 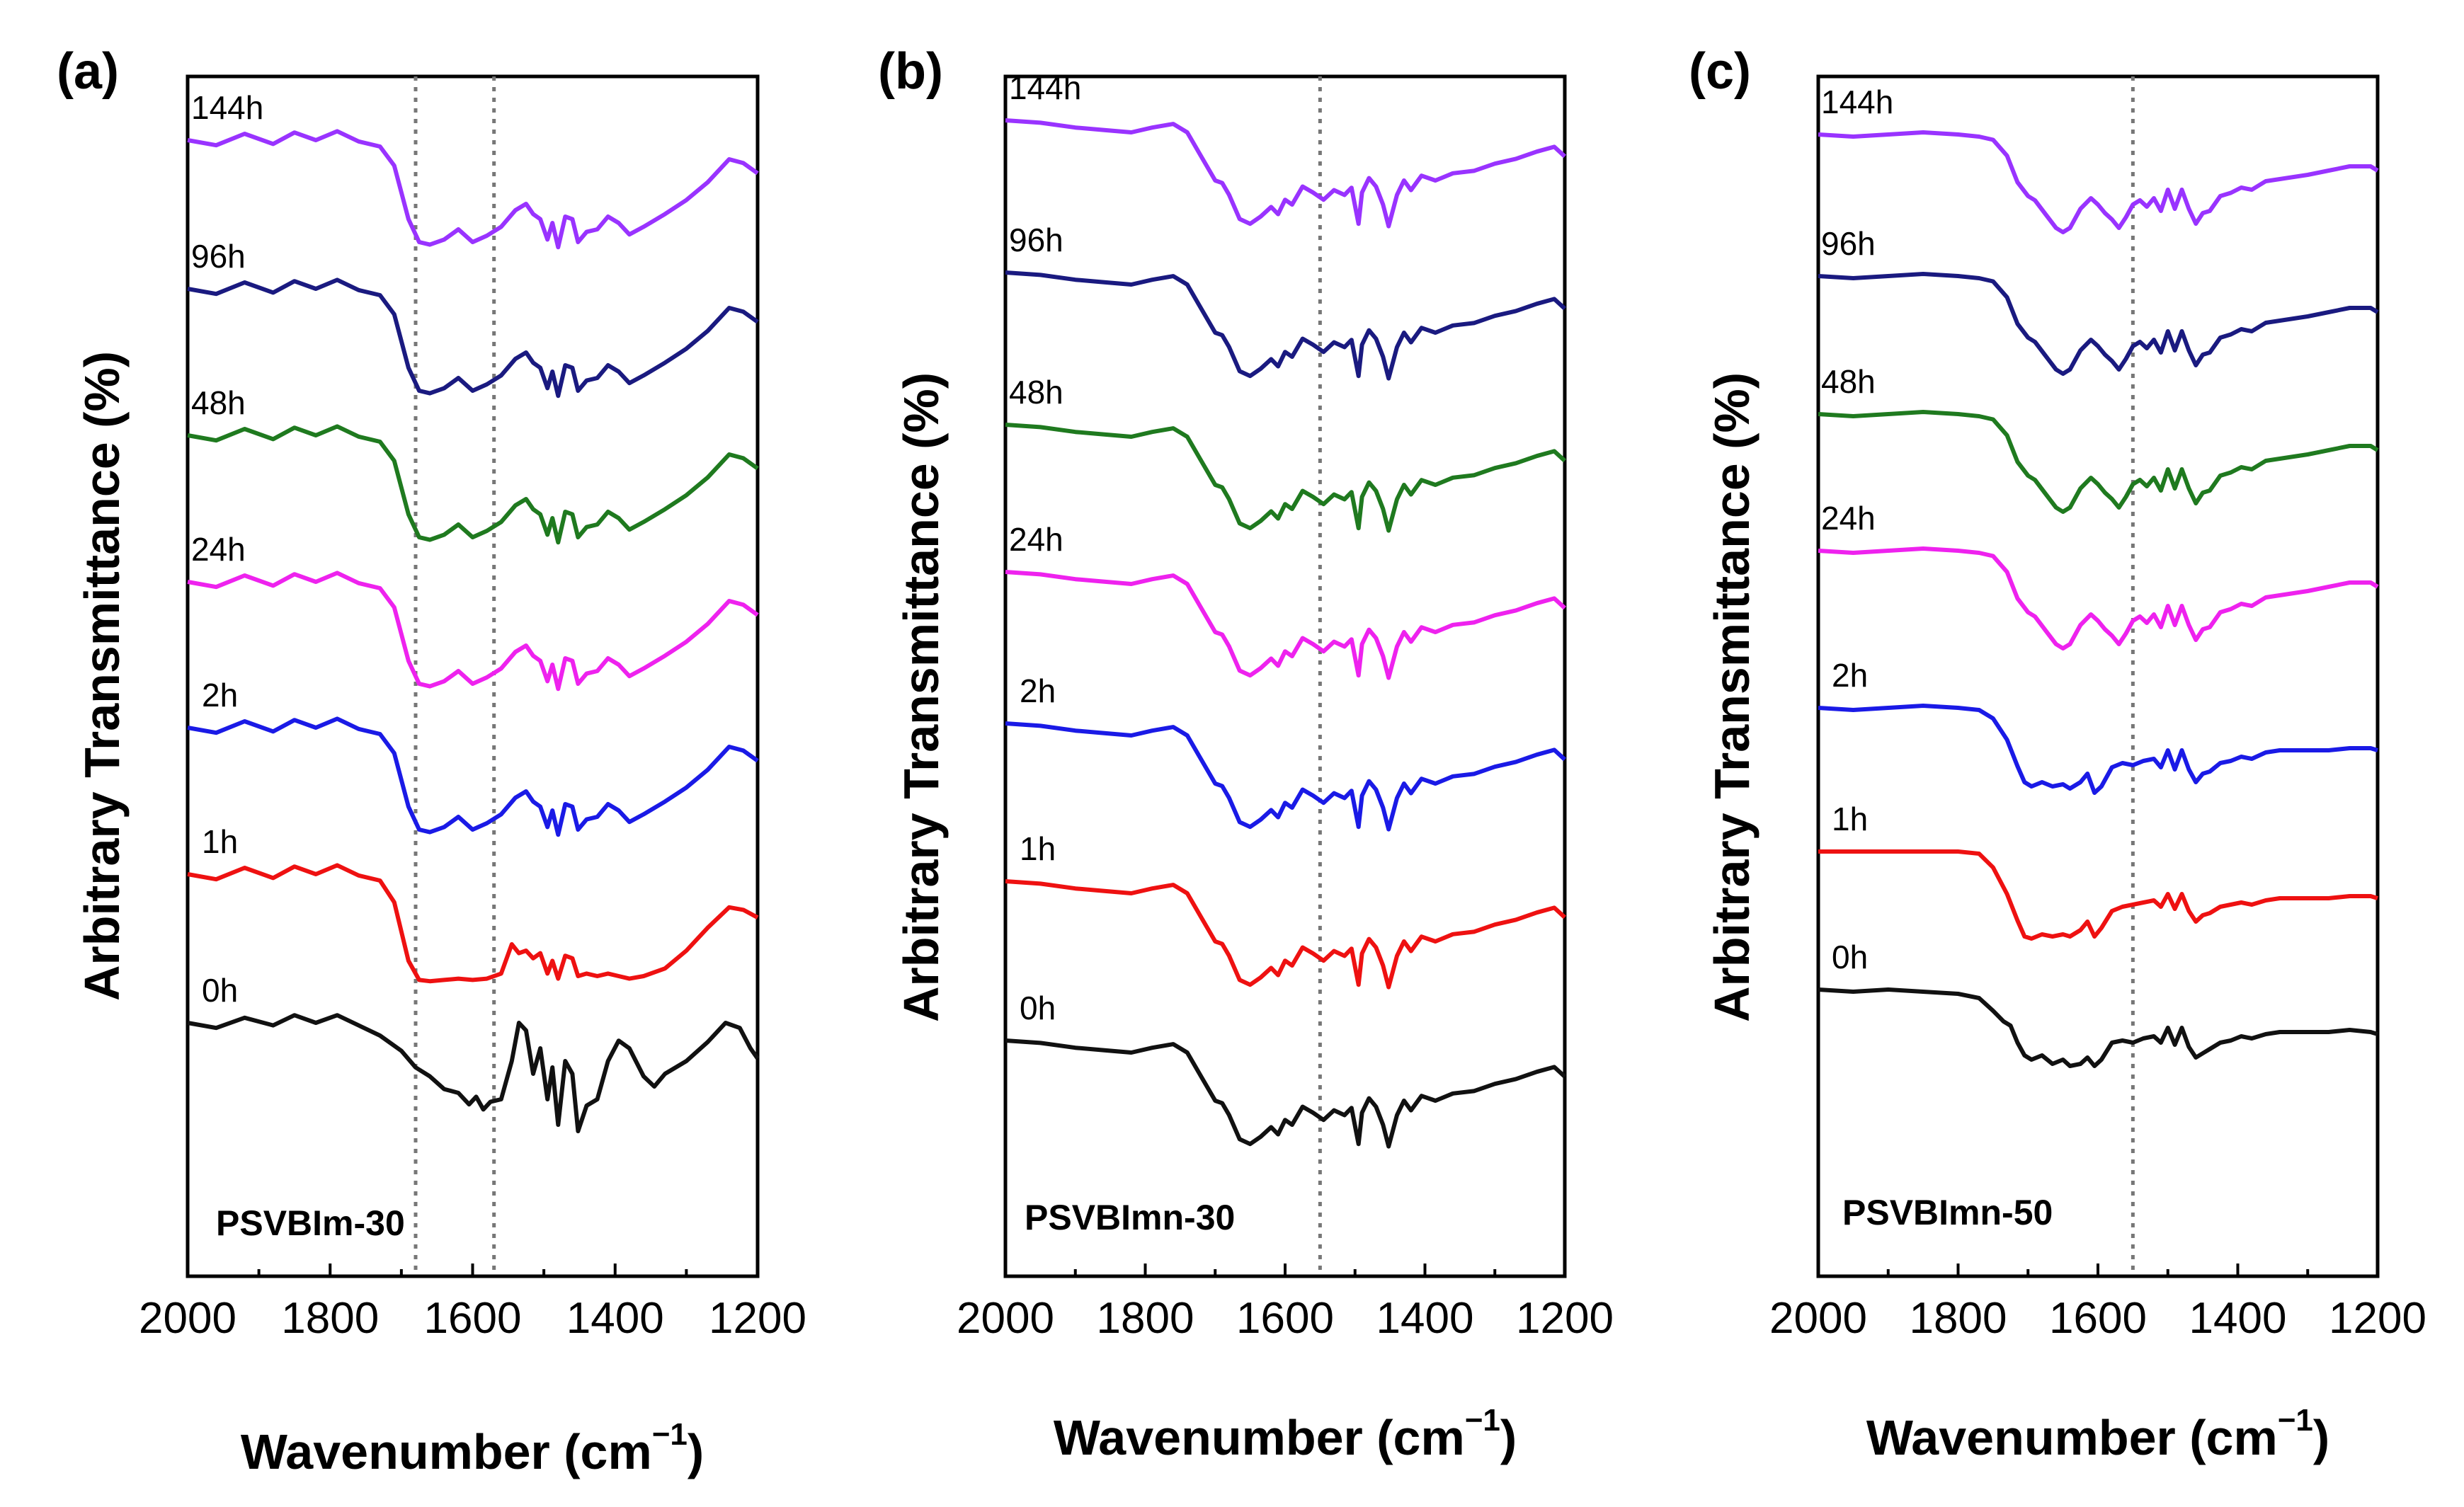 What do you see at coordinates (473, 189) in the screenshot?
I see `panel-a-series-144h-line` at bounding box center [473, 189].